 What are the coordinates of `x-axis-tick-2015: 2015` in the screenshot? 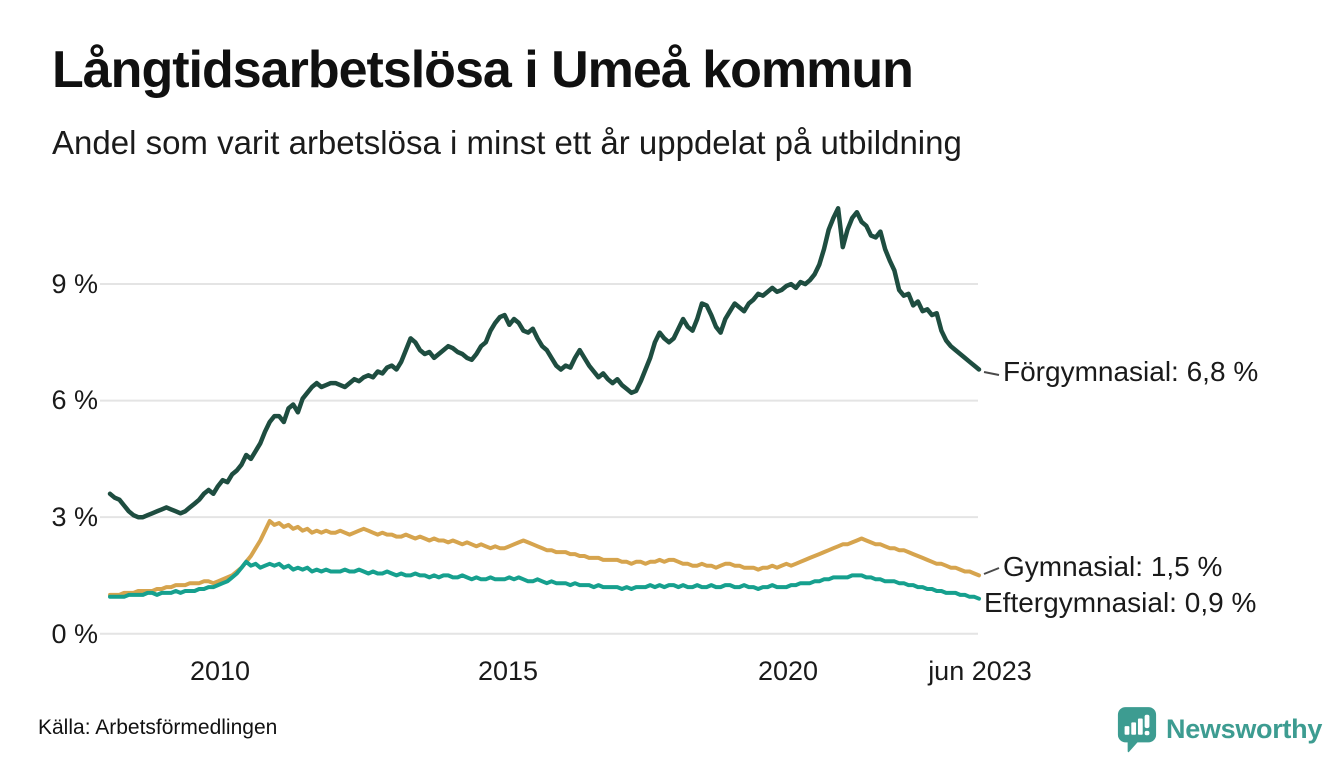 It's located at (508, 671).